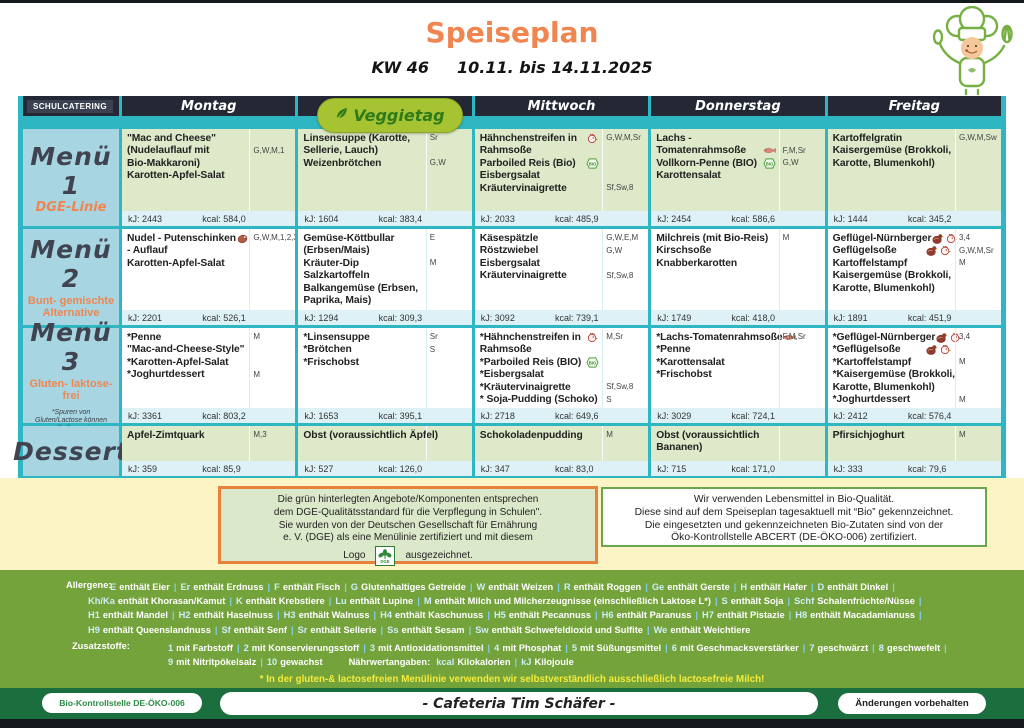 This screenshot has height=728, width=1024. Describe the element at coordinates (363, 138) in the screenshot. I see `dish-line: Linsensuppe (Karotte,` at that location.